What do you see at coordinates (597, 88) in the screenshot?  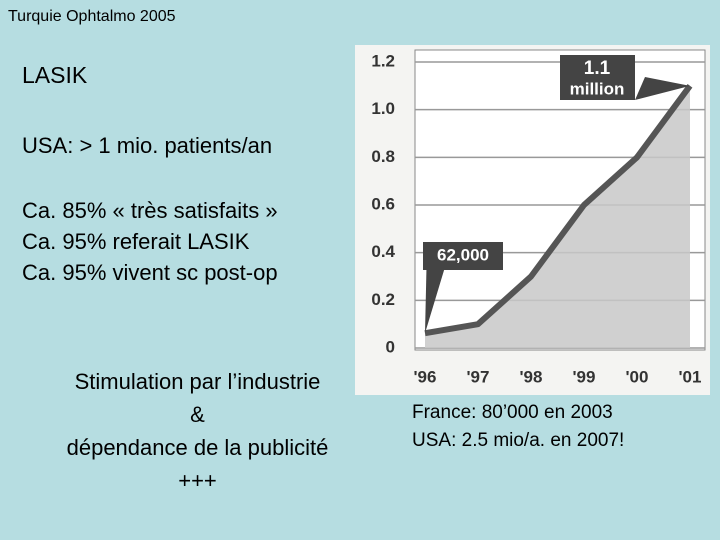 I see `annotation: million` at bounding box center [597, 88].